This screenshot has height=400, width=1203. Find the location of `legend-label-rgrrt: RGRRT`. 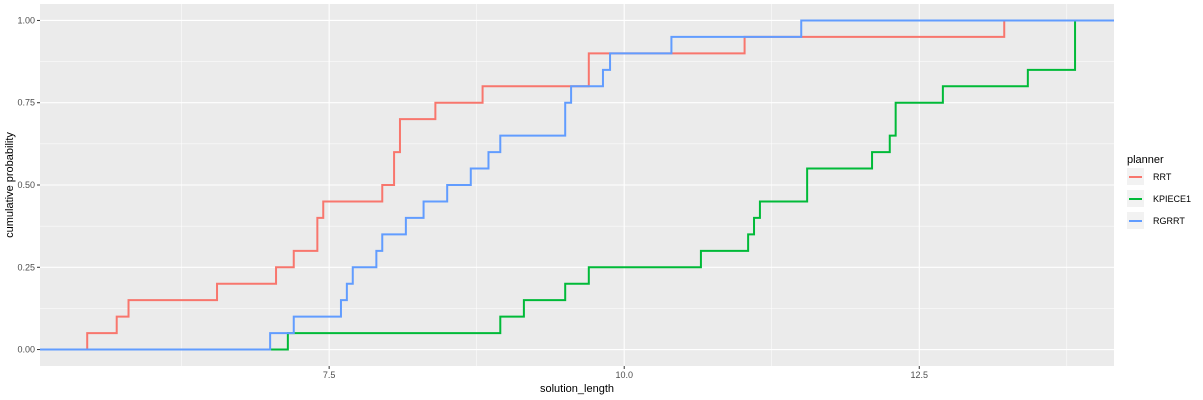

legend-label-rgrrt: RGRRT is located at coordinates (1169, 221).